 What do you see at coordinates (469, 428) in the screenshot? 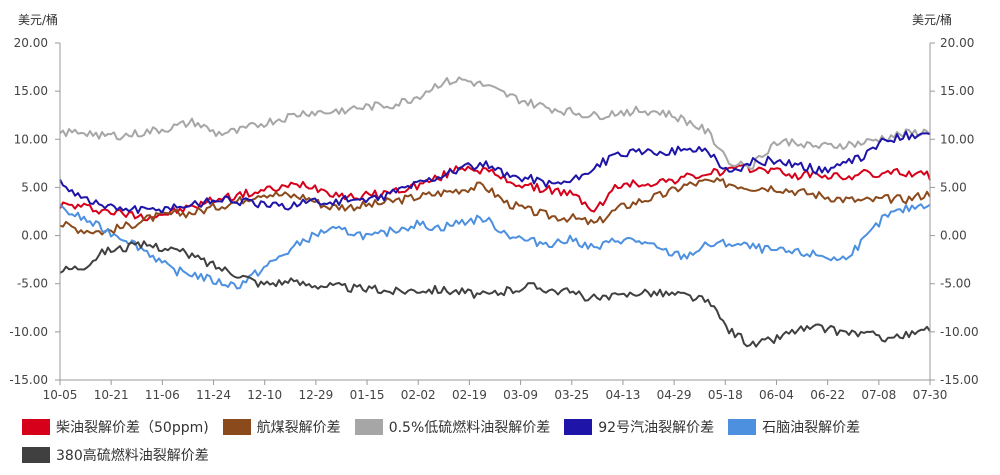
I see `legend-label: 0.5%低硫燃料油裂解价差` at bounding box center [469, 428].